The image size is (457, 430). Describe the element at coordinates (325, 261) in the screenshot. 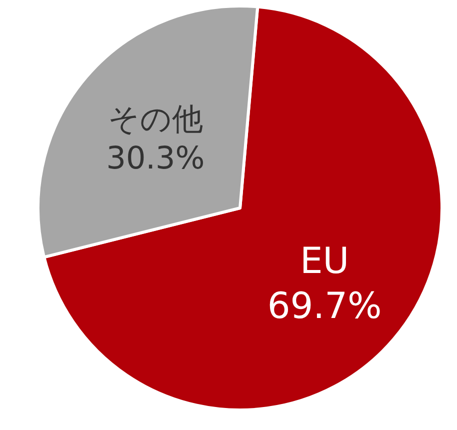

I see `slice-label: EU` at that location.